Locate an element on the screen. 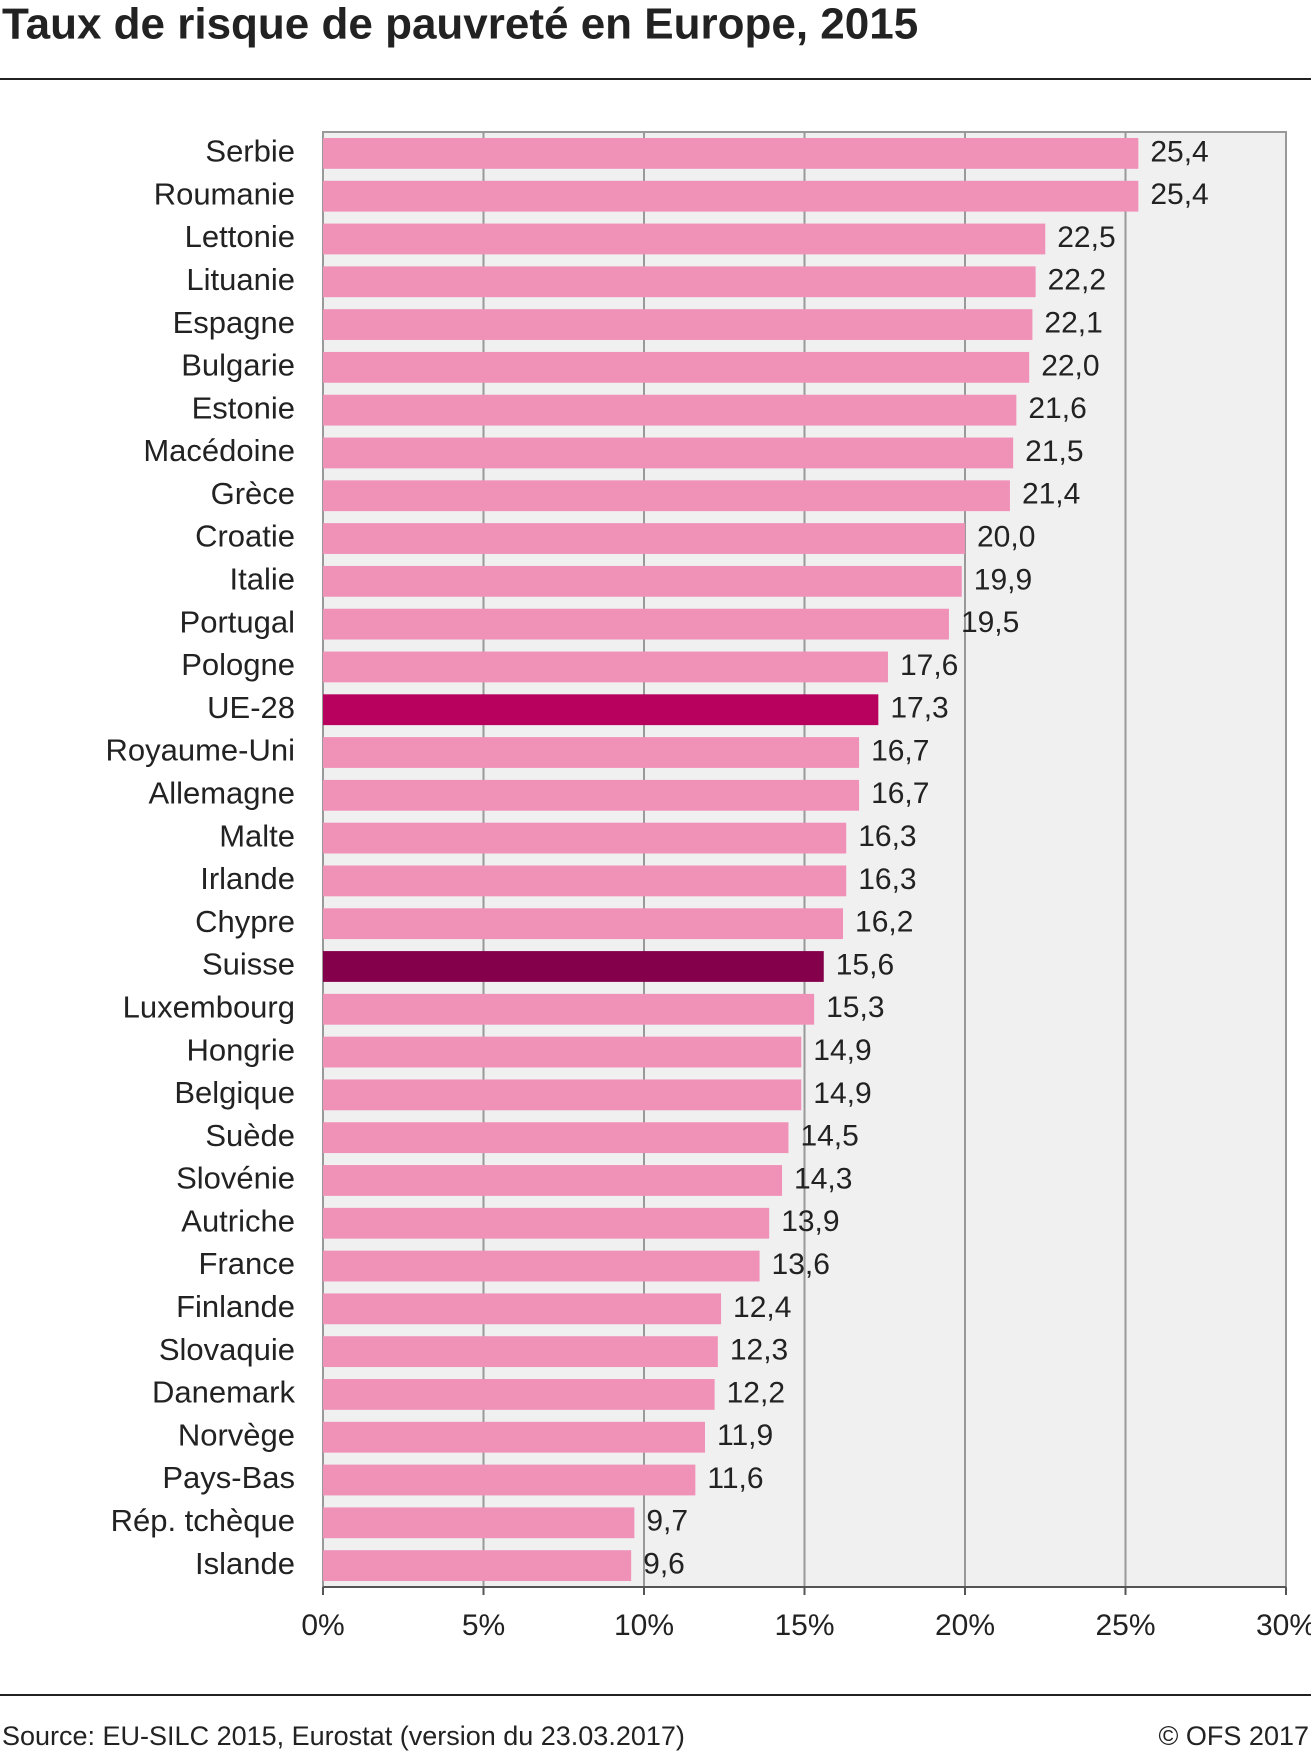 This screenshot has height=1757, width=1311. value-label: 15,3 is located at coordinates (855, 1007).